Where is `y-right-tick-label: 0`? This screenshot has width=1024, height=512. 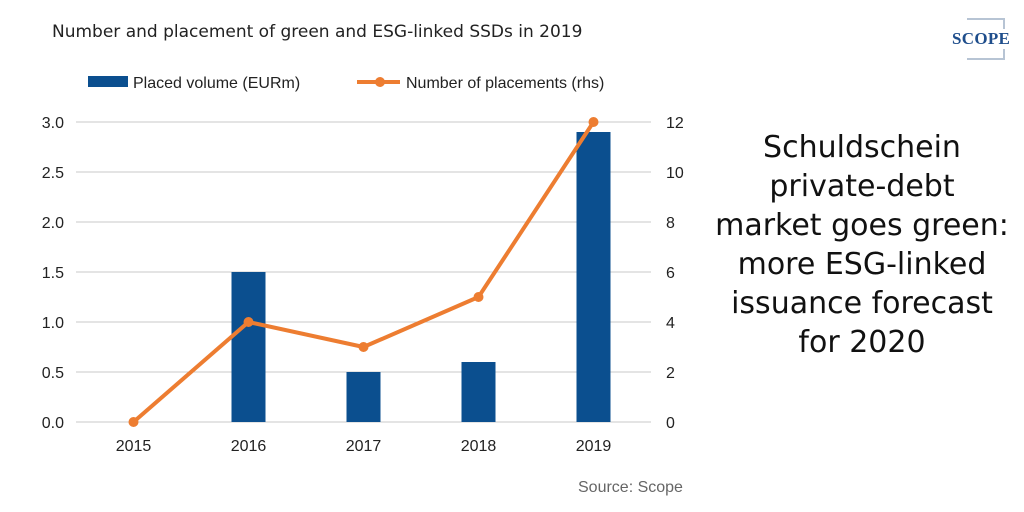
y-right-tick-label: 0 is located at coordinates (670, 423).